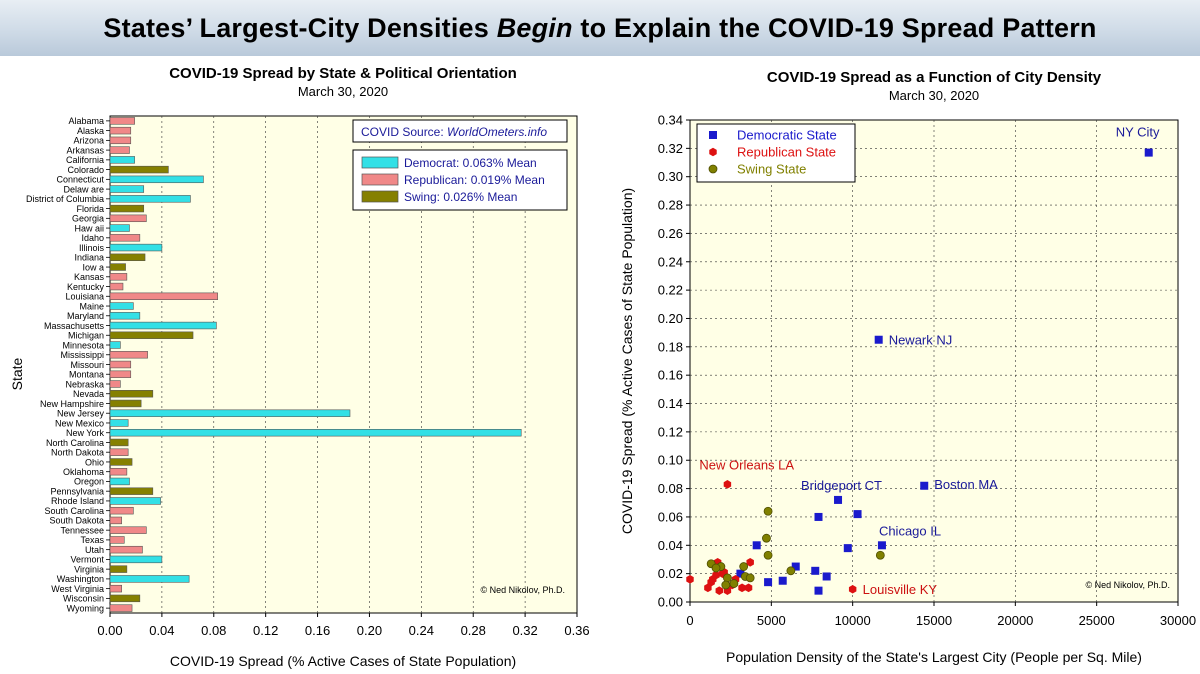  What do you see at coordinates (122, 160) in the screenshot?
I see `bar-california` at bounding box center [122, 160].